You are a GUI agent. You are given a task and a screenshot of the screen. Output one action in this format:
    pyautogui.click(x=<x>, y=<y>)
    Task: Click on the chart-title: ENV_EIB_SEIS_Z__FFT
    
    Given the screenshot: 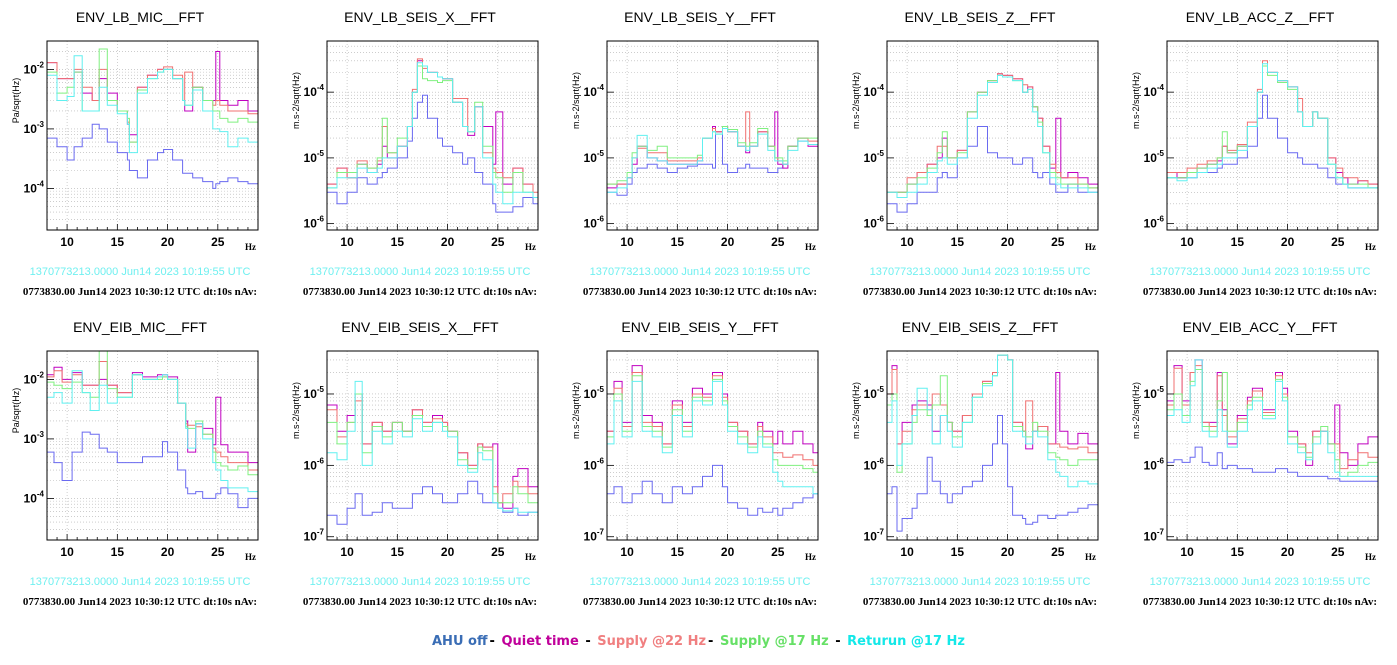 What is the action you would take?
    pyautogui.click(x=980, y=327)
    